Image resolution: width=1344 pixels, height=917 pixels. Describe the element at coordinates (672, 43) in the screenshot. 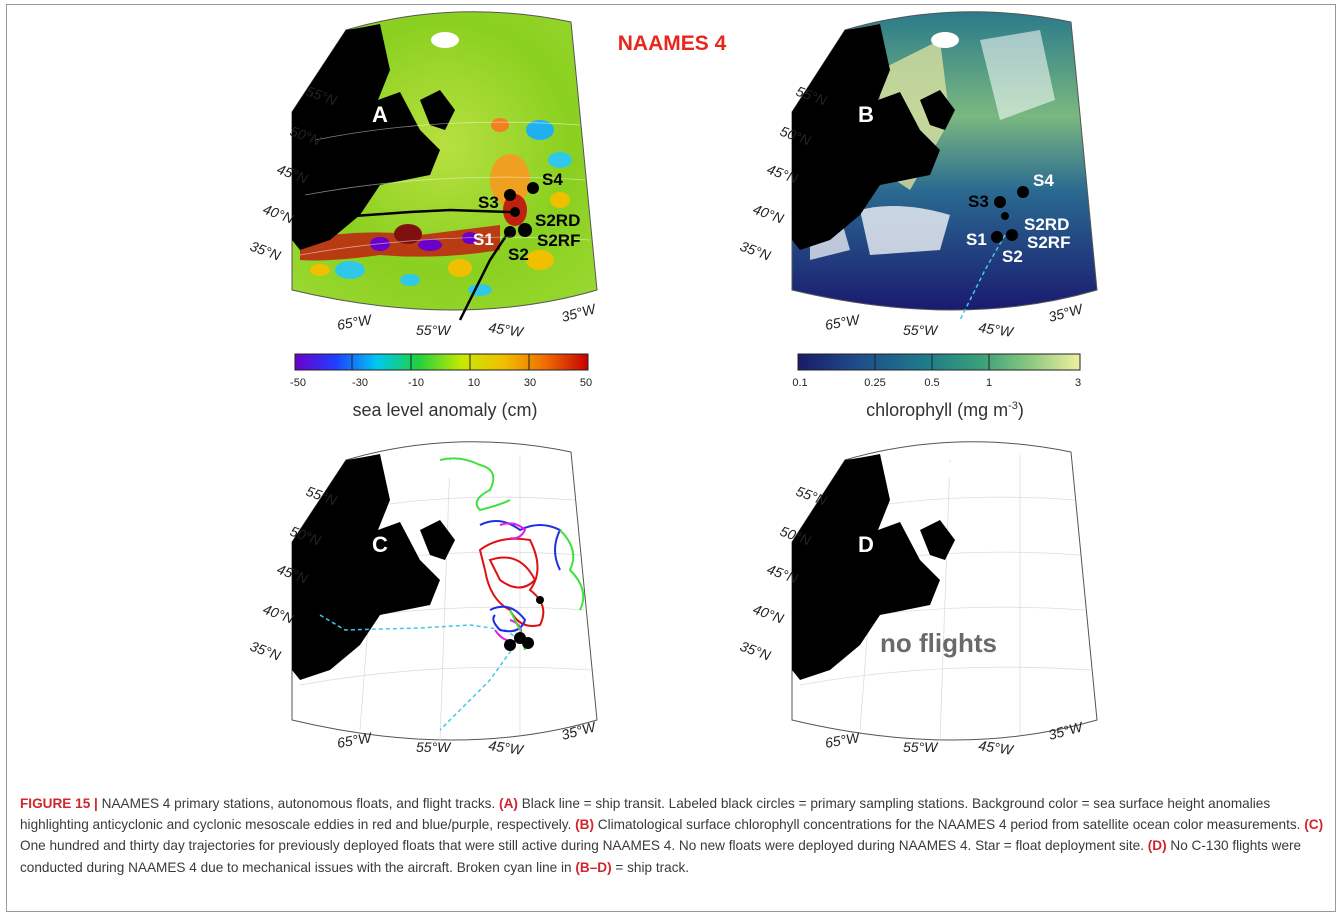

I see `figure-title: NAAMES 4` at that location.